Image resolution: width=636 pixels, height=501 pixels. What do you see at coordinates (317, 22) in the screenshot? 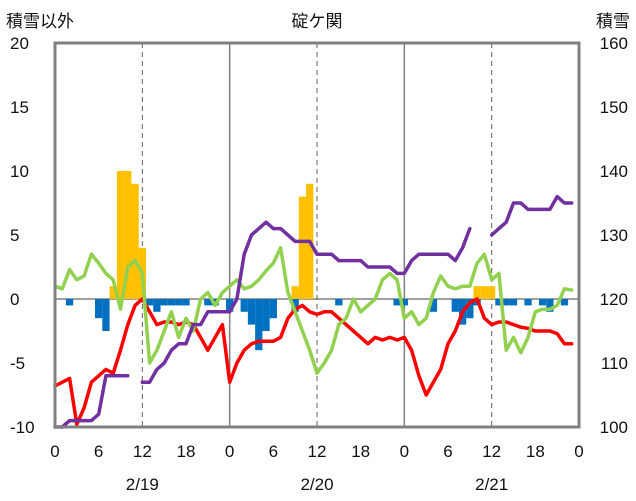
I see `chart-title: 碇ケ関` at bounding box center [317, 22].